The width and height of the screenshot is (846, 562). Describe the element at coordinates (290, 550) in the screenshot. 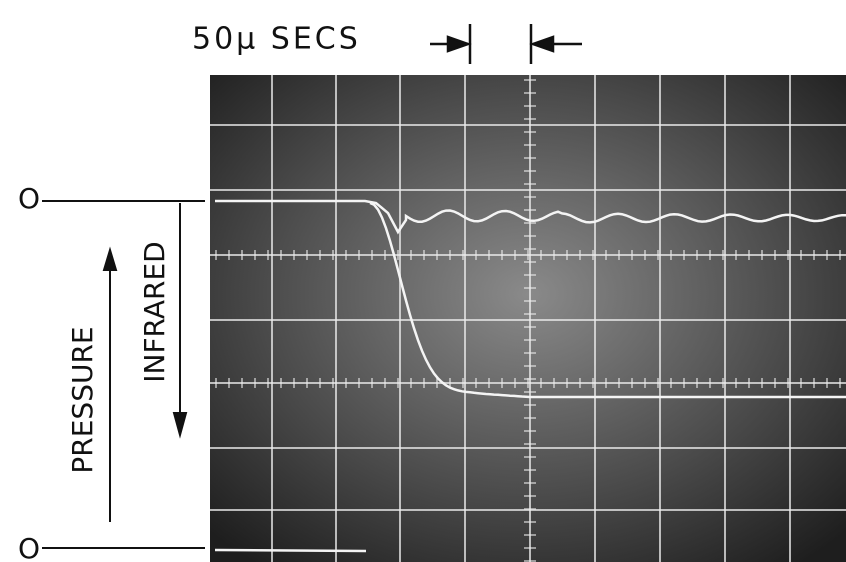

I see `baseline-trace` at that location.